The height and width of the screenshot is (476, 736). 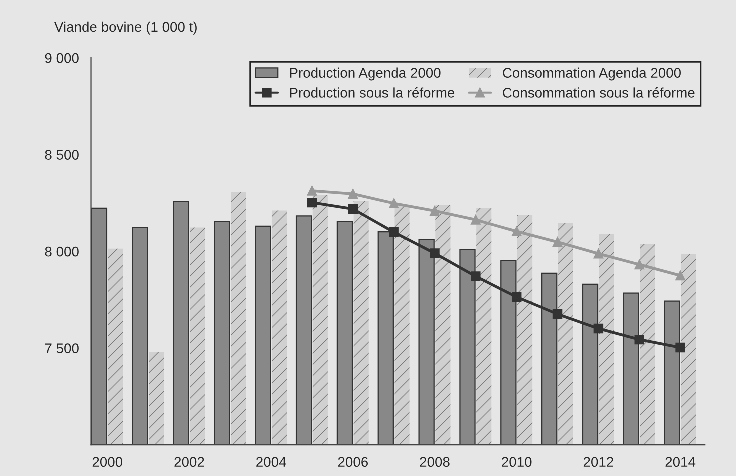 I want to click on x-tick-label: 2010, so click(x=517, y=462).